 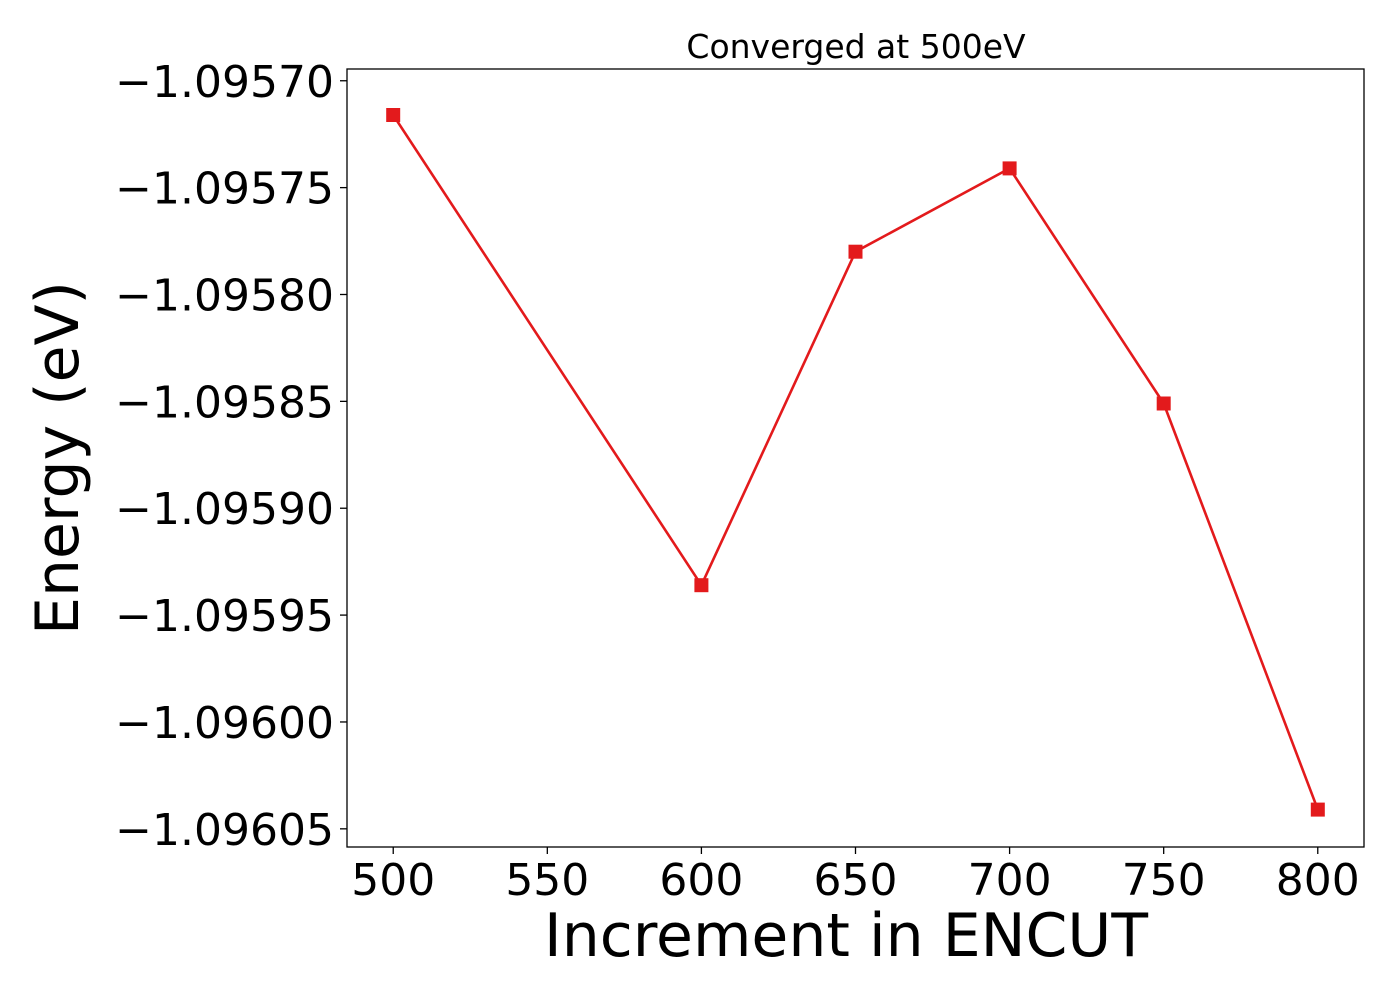 I want to click on y-tick-label: −1.09605, so click(x=224, y=830).